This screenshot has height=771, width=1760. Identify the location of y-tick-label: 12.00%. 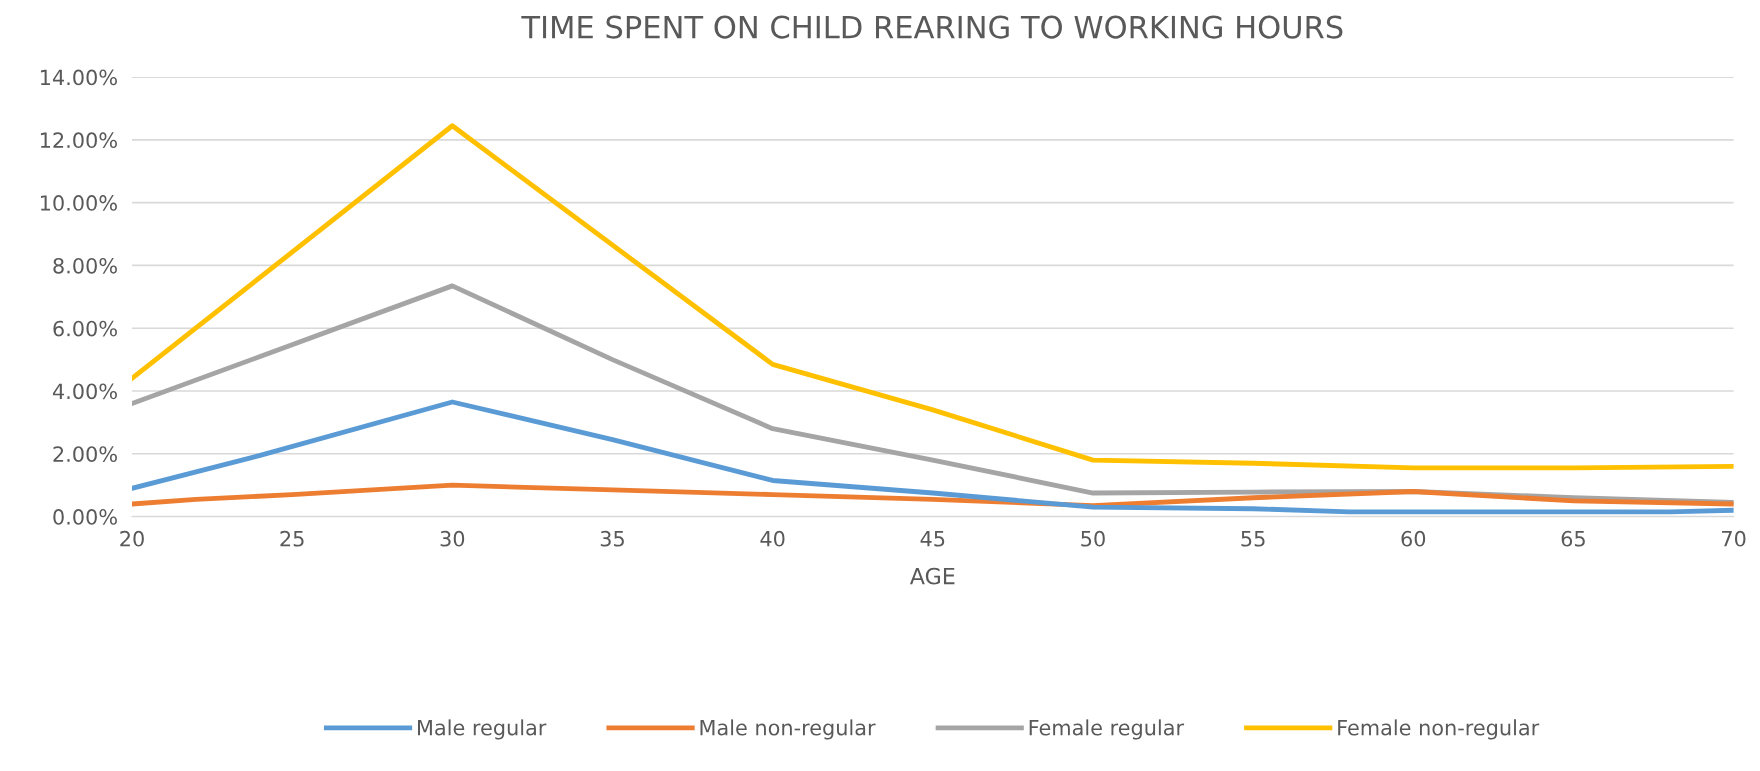
(78, 140).